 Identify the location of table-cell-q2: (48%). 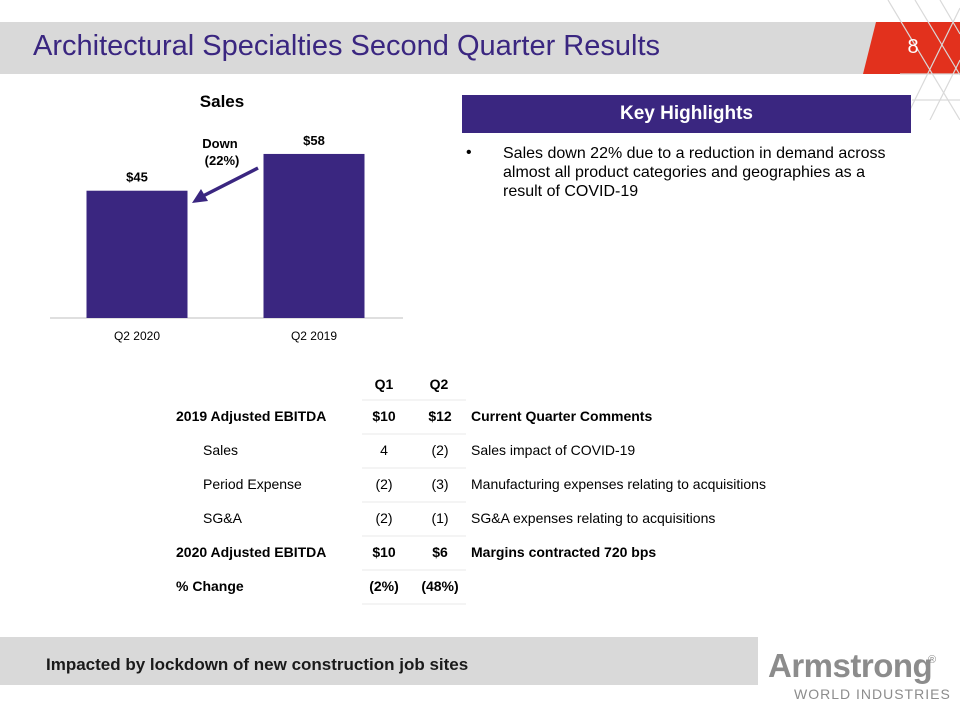
(440, 586).